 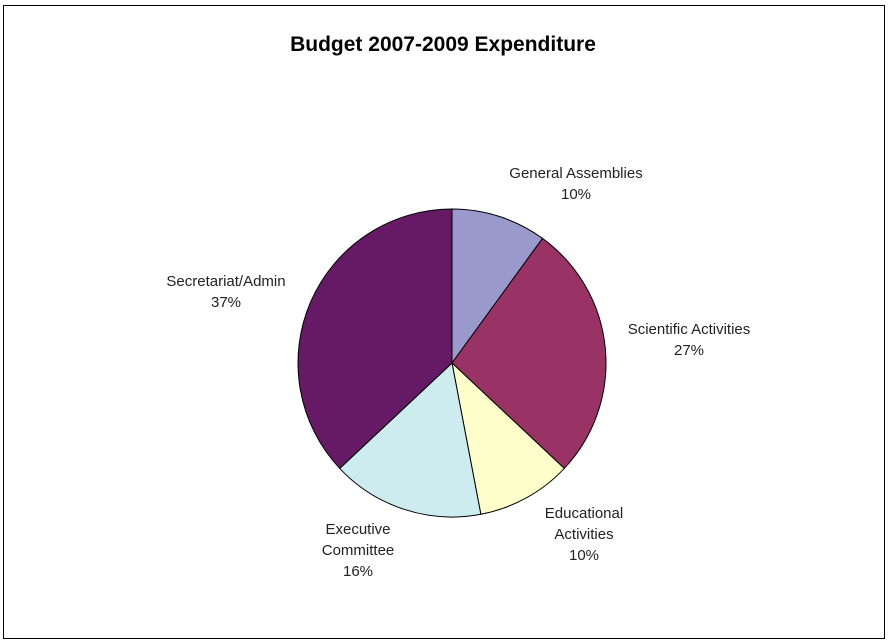 I want to click on slice-label-4: Executive Committee 16%, so click(x=358, y=550).